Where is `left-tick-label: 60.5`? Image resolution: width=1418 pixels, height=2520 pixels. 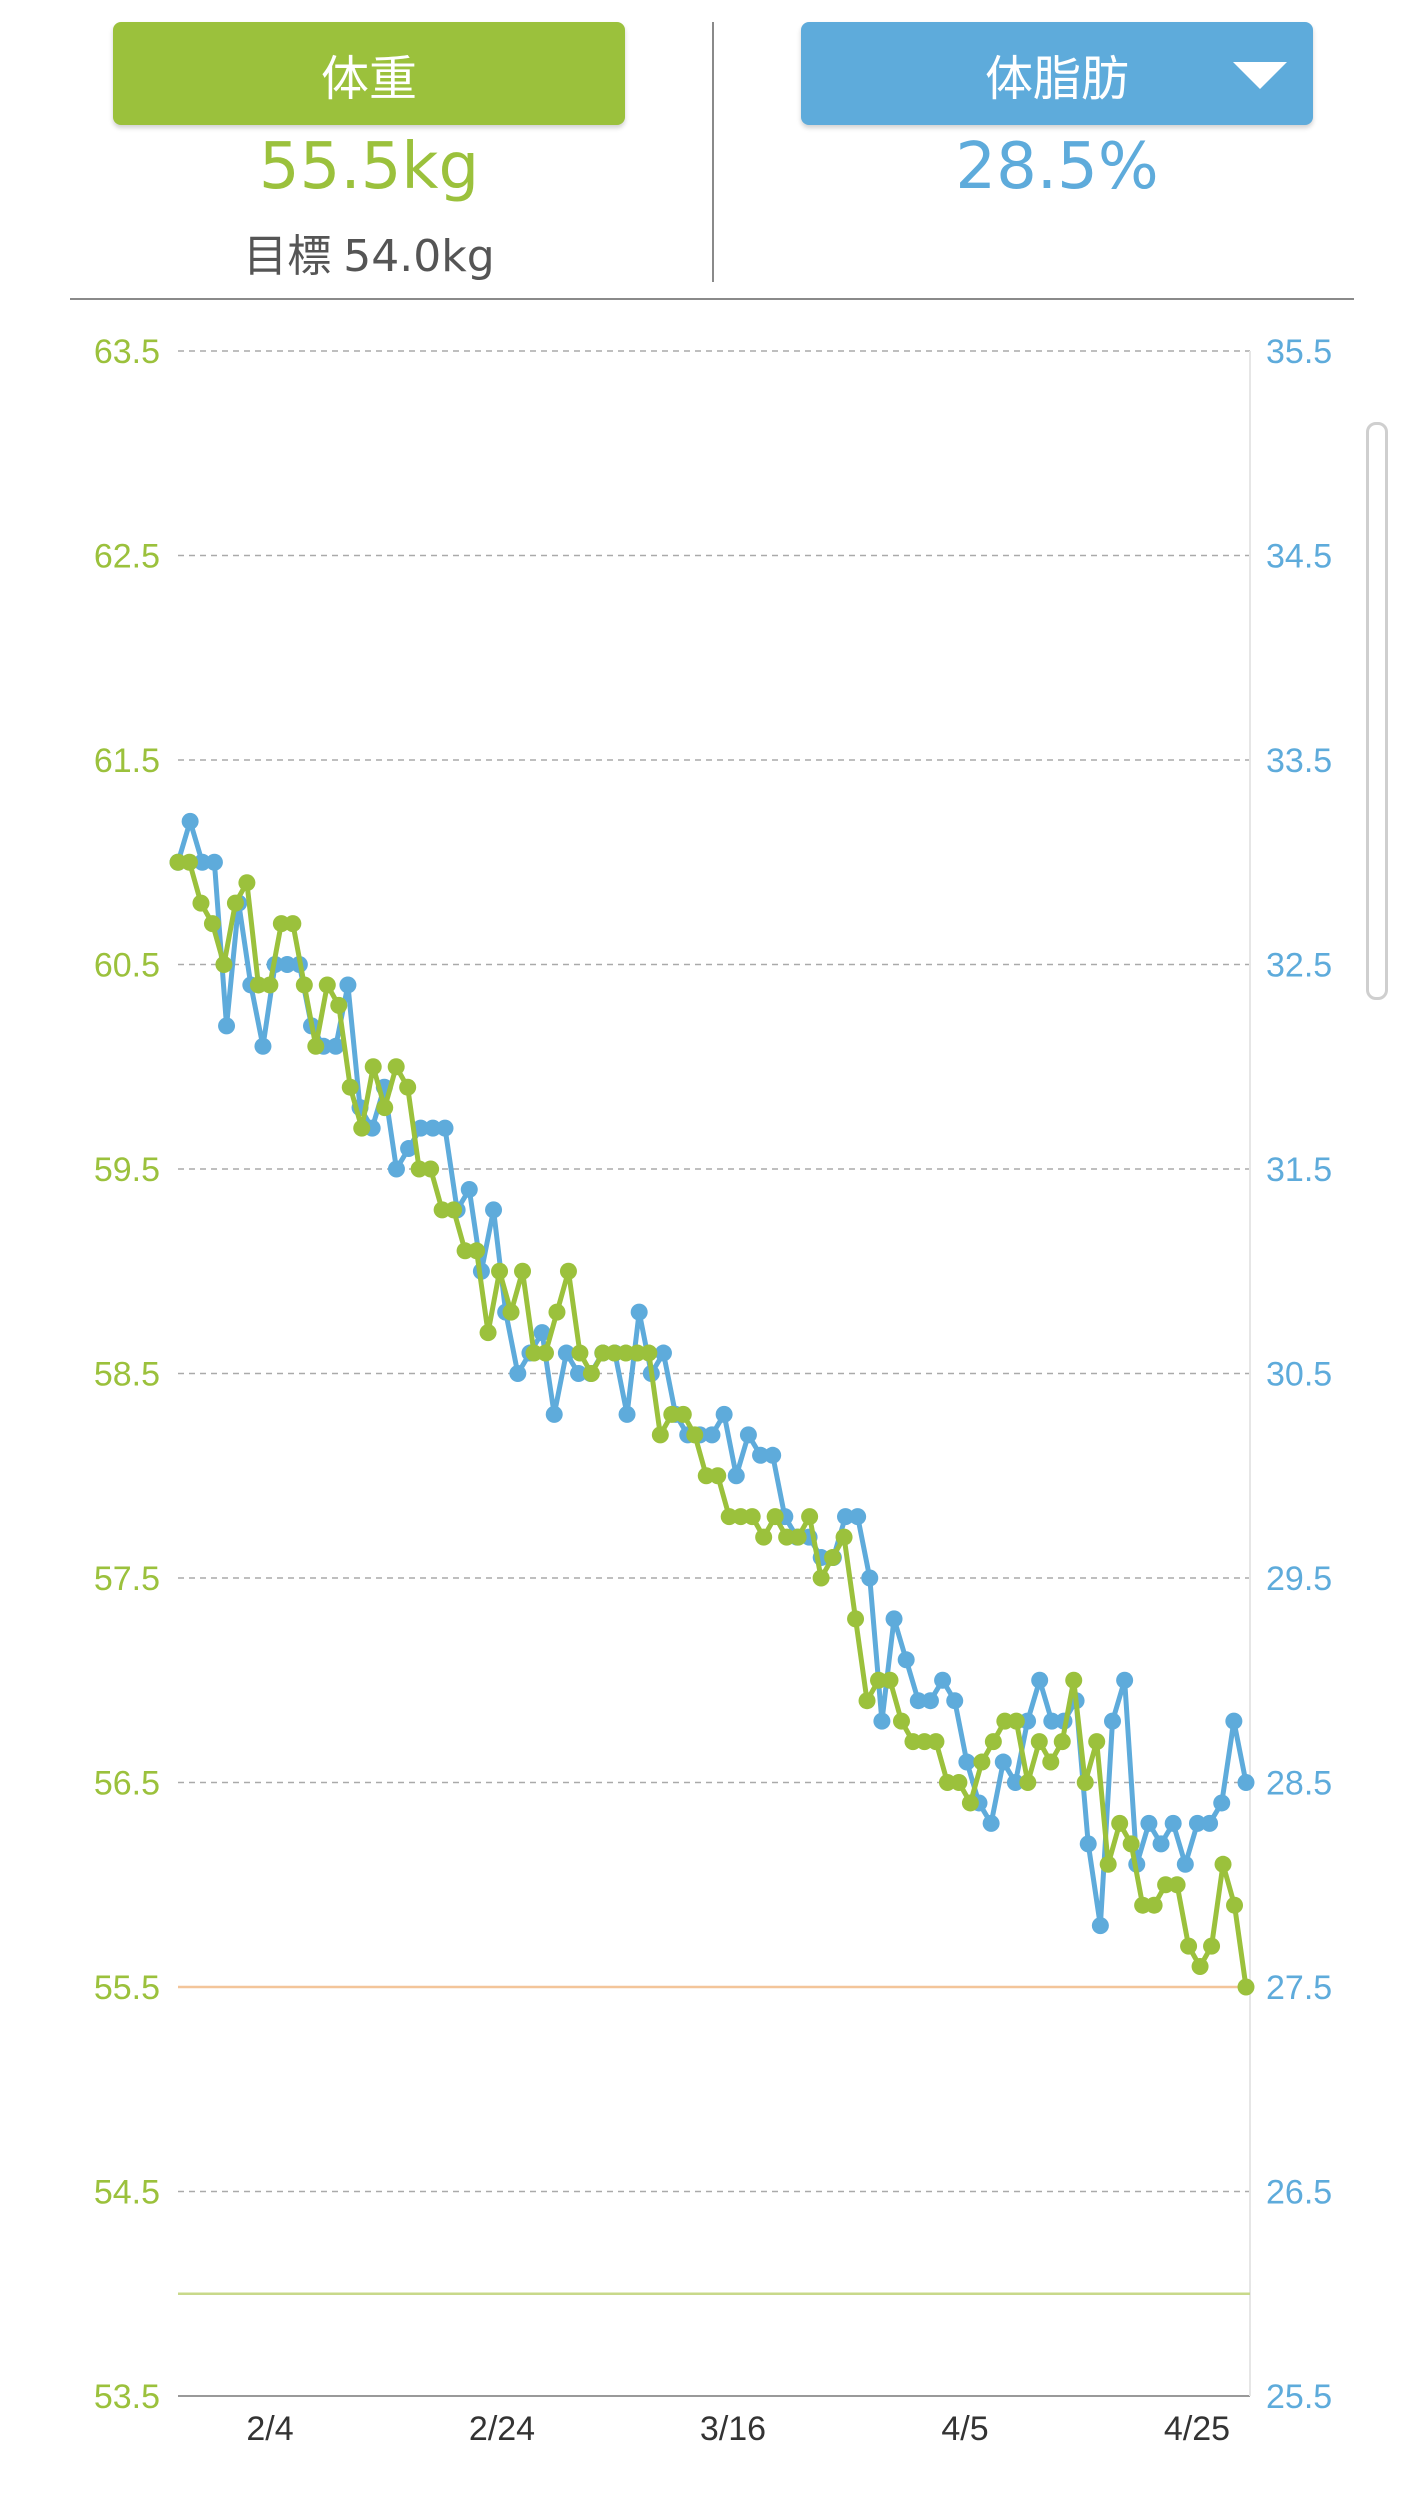
left-tick-label: 60.5 is located at coordinates (127, 966).